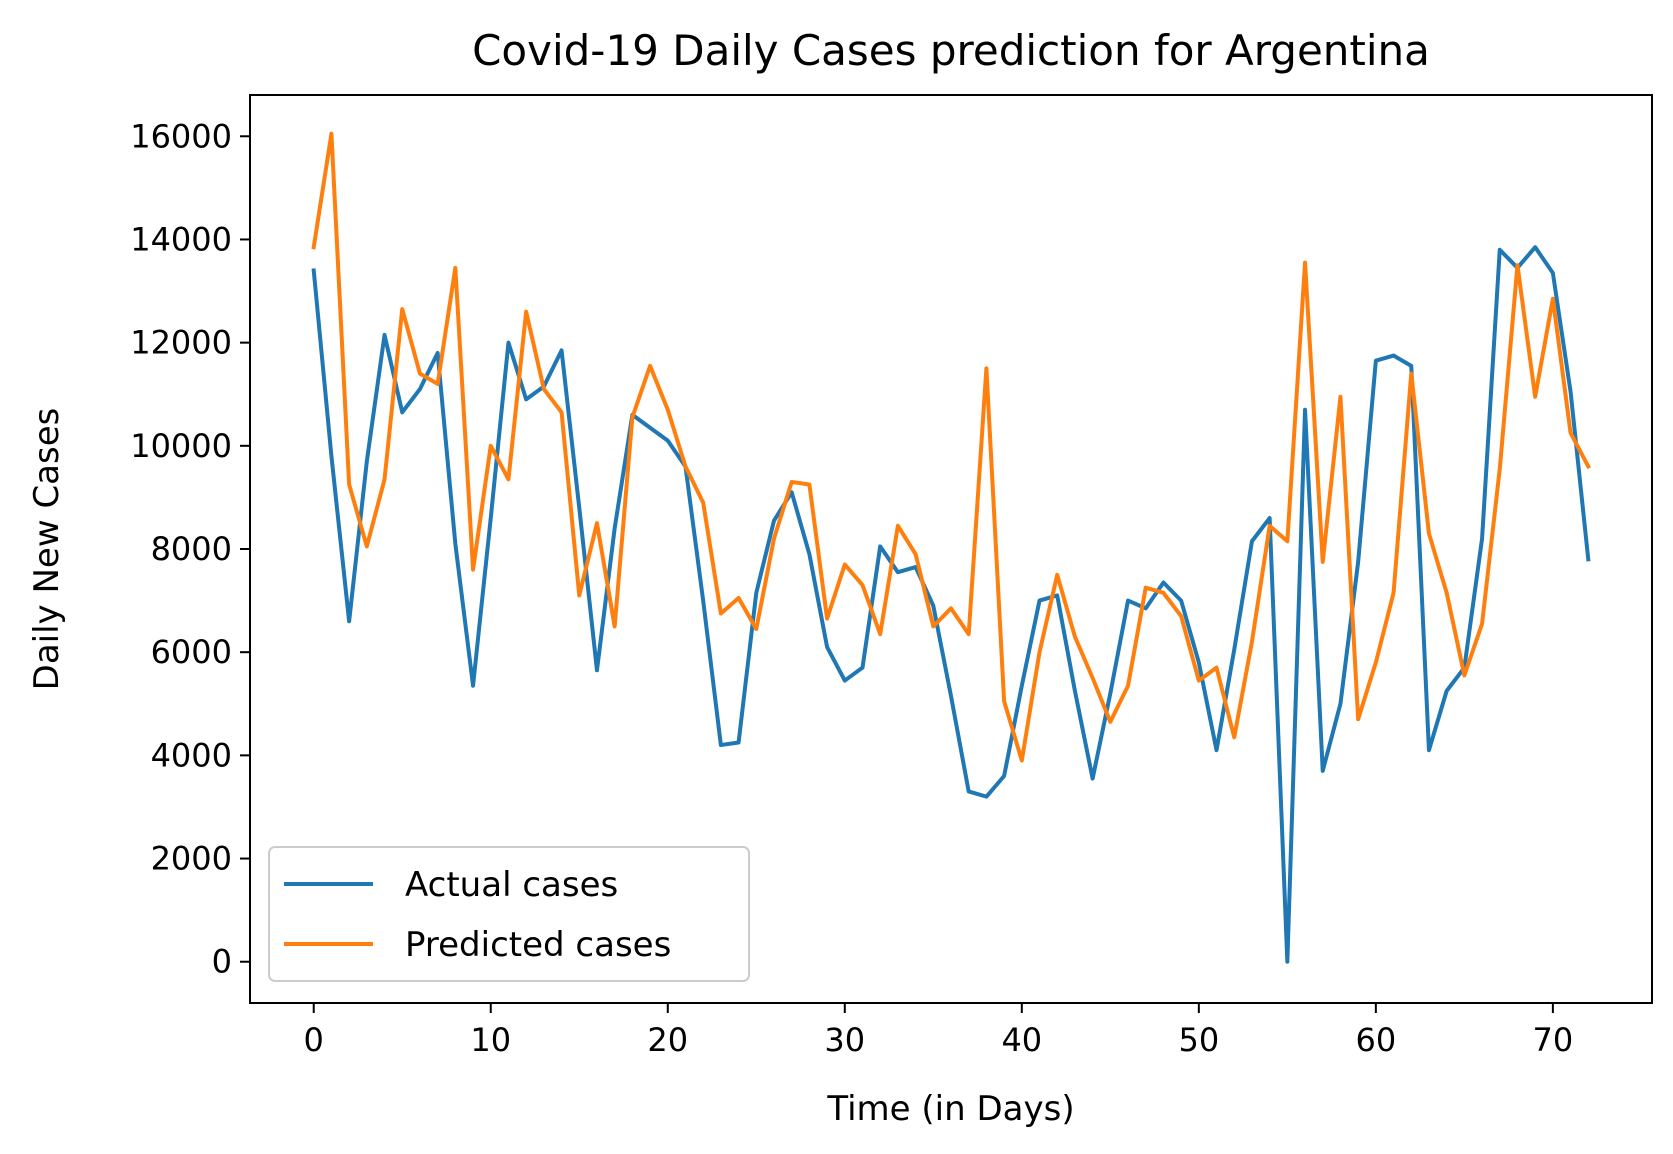  What do you see at coordinates (191, 652) in the screenshot?
I see `y-tick-label: 6000` at bounding box center [191, 652].